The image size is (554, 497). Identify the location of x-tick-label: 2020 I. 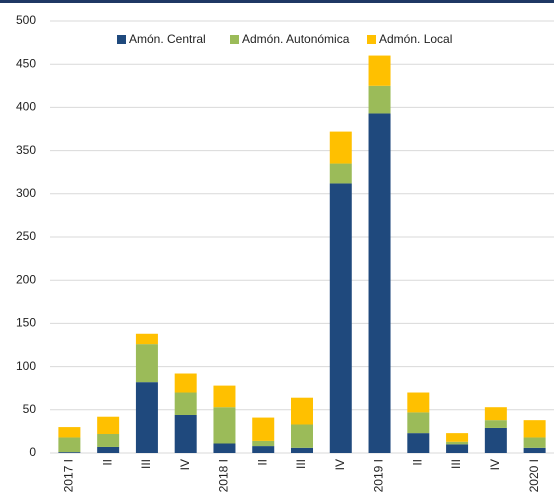
(534, 475).